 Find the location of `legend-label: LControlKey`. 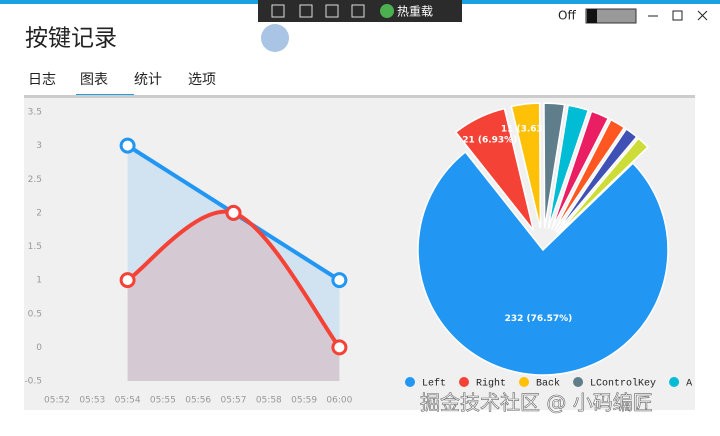

legend-label: LControlKey is located at coordinates (623, 384).